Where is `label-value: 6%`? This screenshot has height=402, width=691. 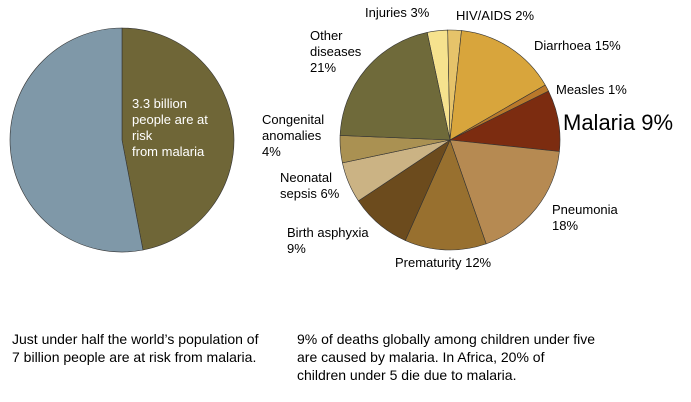
label-value: 6% is located at coordinates (330, 193).